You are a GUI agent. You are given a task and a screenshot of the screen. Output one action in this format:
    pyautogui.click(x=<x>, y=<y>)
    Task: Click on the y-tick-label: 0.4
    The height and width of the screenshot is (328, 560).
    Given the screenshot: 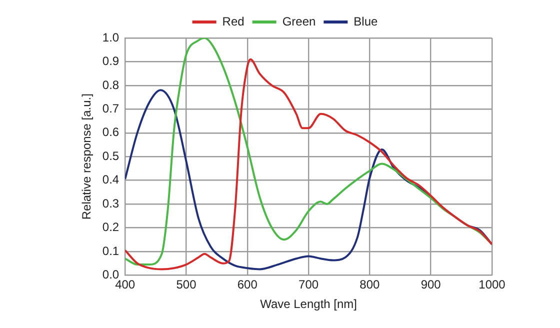 What is the action you would take?
    pyautogui.click(x=111, y=179)
    